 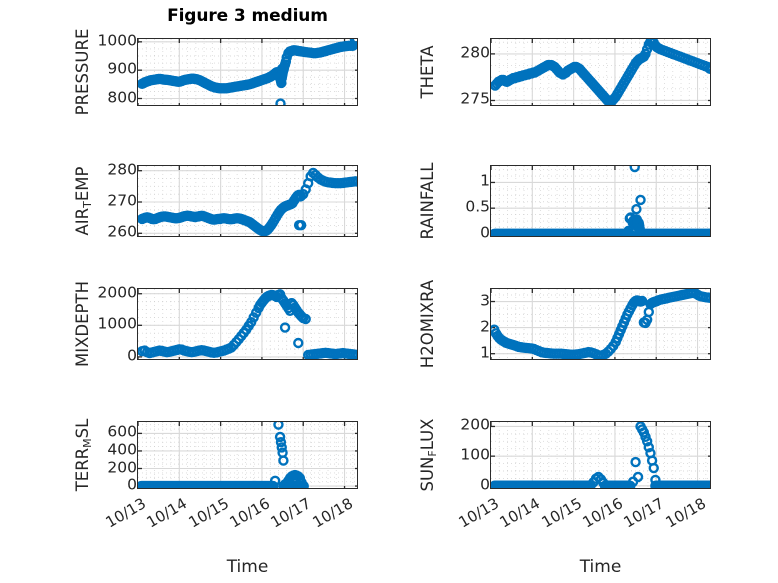 What do you see at coordinates (82, 324) in the screenshot?
I see `y-axis-label-mixdepth: MIXDEPTH` at bounding box center [82, 324].